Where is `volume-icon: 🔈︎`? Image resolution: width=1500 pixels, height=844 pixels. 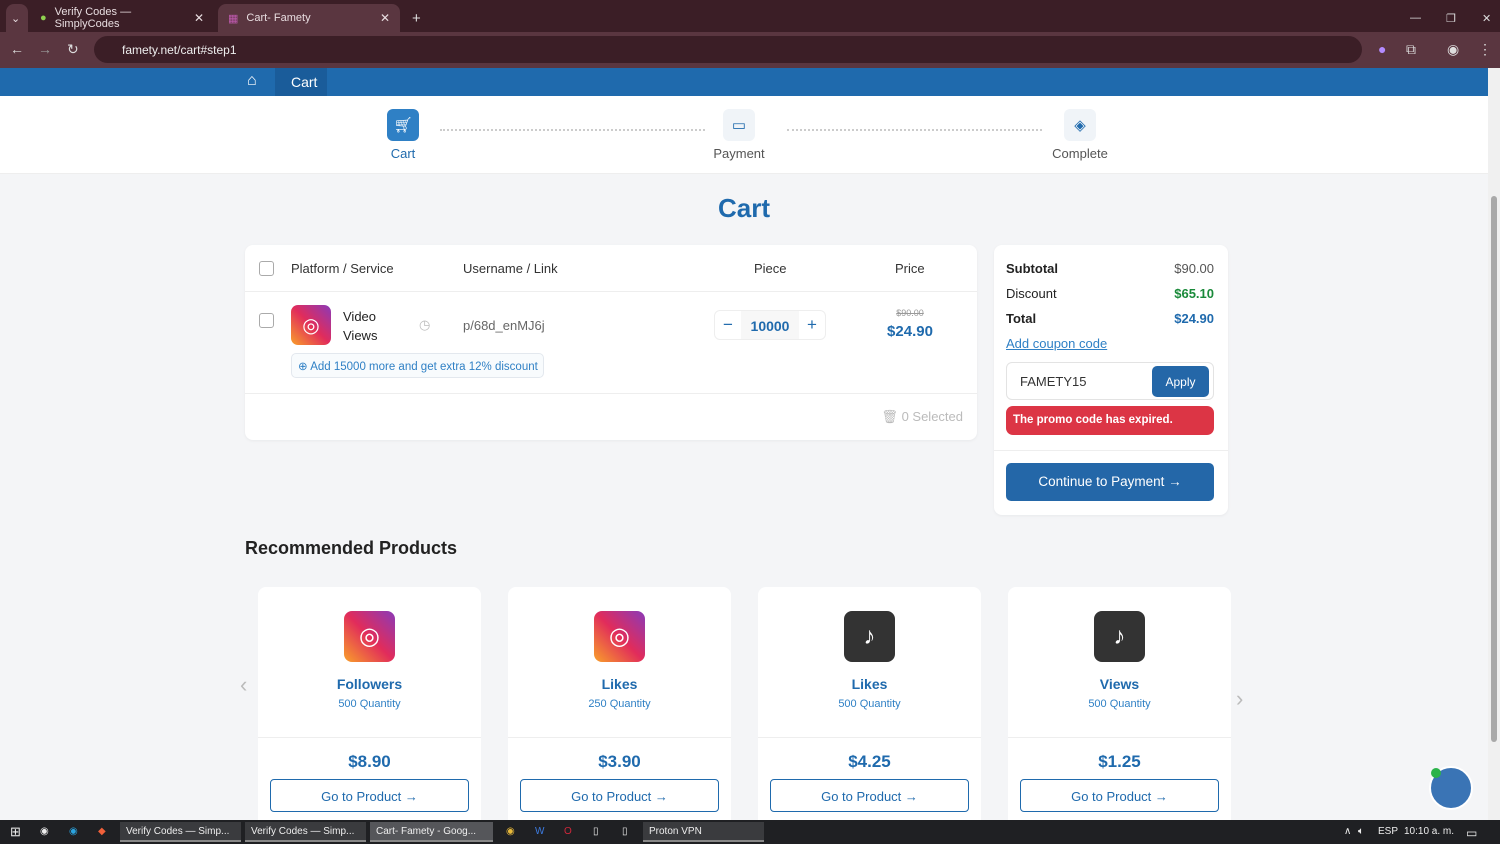
volume-icon: 🔈︎ is located at coordinates (1361, 831).